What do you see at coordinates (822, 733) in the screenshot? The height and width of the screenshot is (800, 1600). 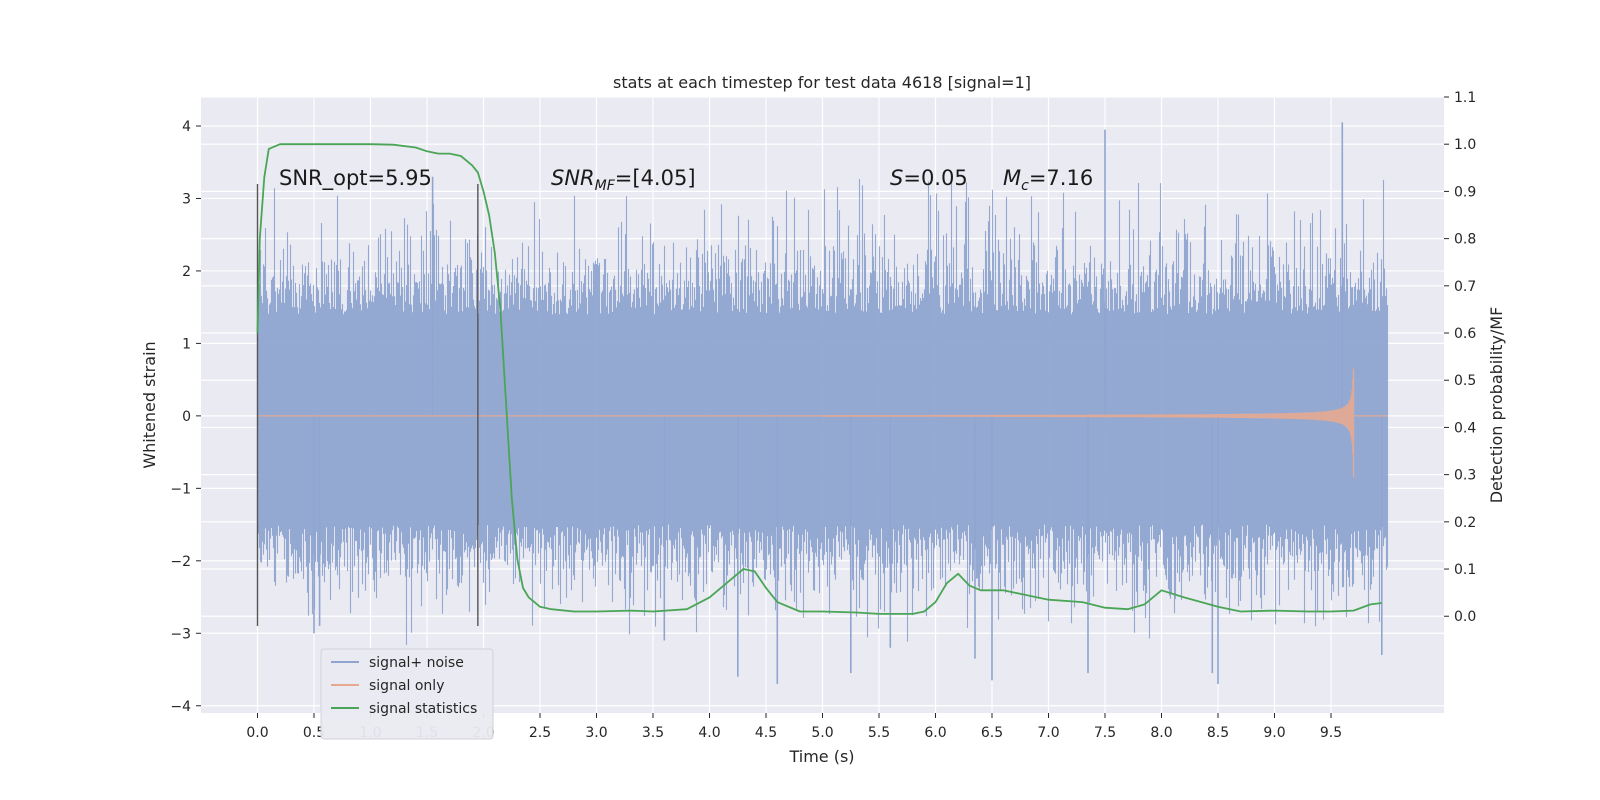 I see `x-tick-label: 5.0` at bounding box center [822, 733].